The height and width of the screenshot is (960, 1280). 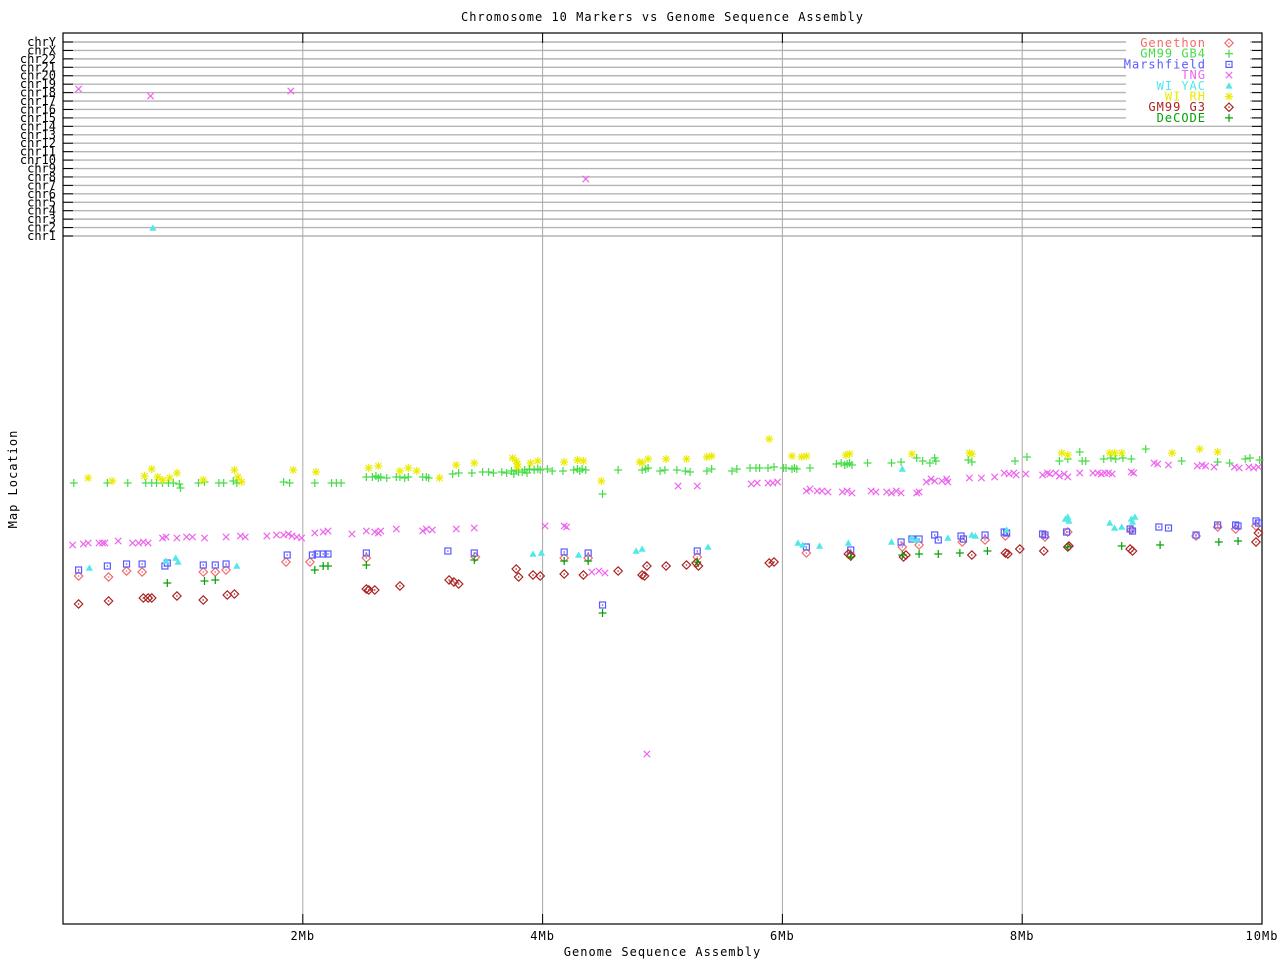 What do you see at coordinates (1229, 117) in the screenshot?
I see `legend-marker-decode` at bounding box center [1229, 117].